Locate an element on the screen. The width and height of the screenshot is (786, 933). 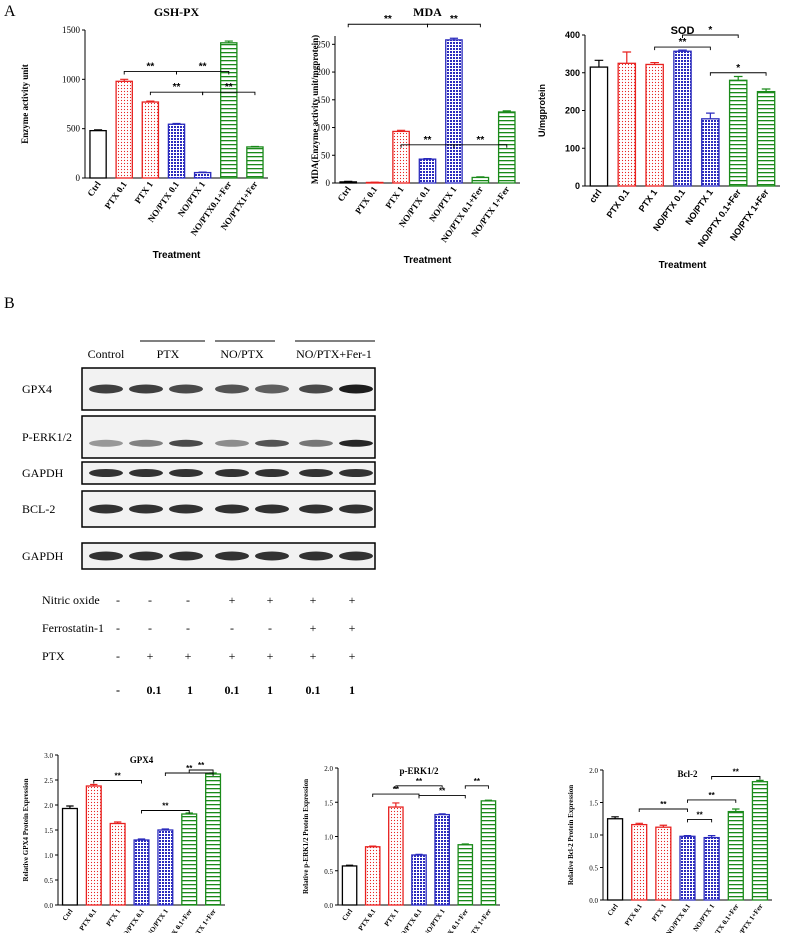
blot-group-label: NO/PTX+Fer-1 is located at coordinates (334, 354).